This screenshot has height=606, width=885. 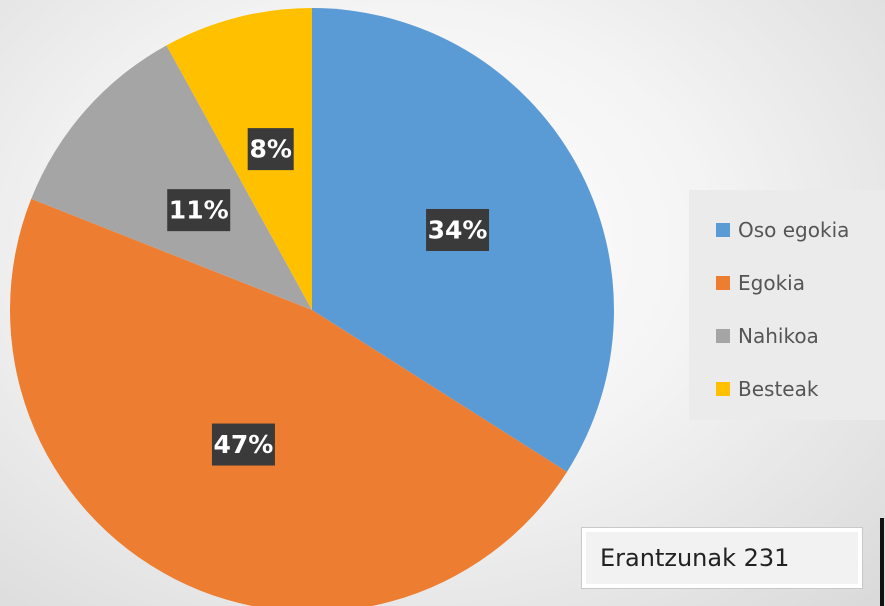 I want to click on pie-slice-nahikoa, so click(x=172, y=178).